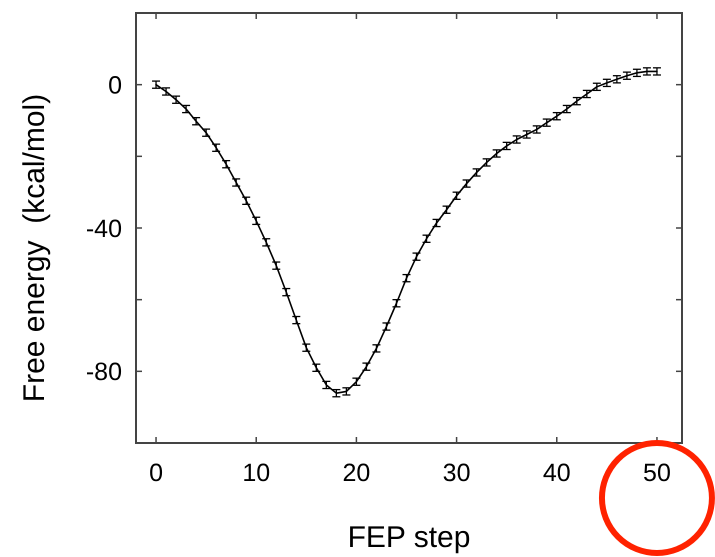 Image resolution: width=715 pixels, height=557 pixels. I want to click on x-tick-label: 10, so click(256, 473).